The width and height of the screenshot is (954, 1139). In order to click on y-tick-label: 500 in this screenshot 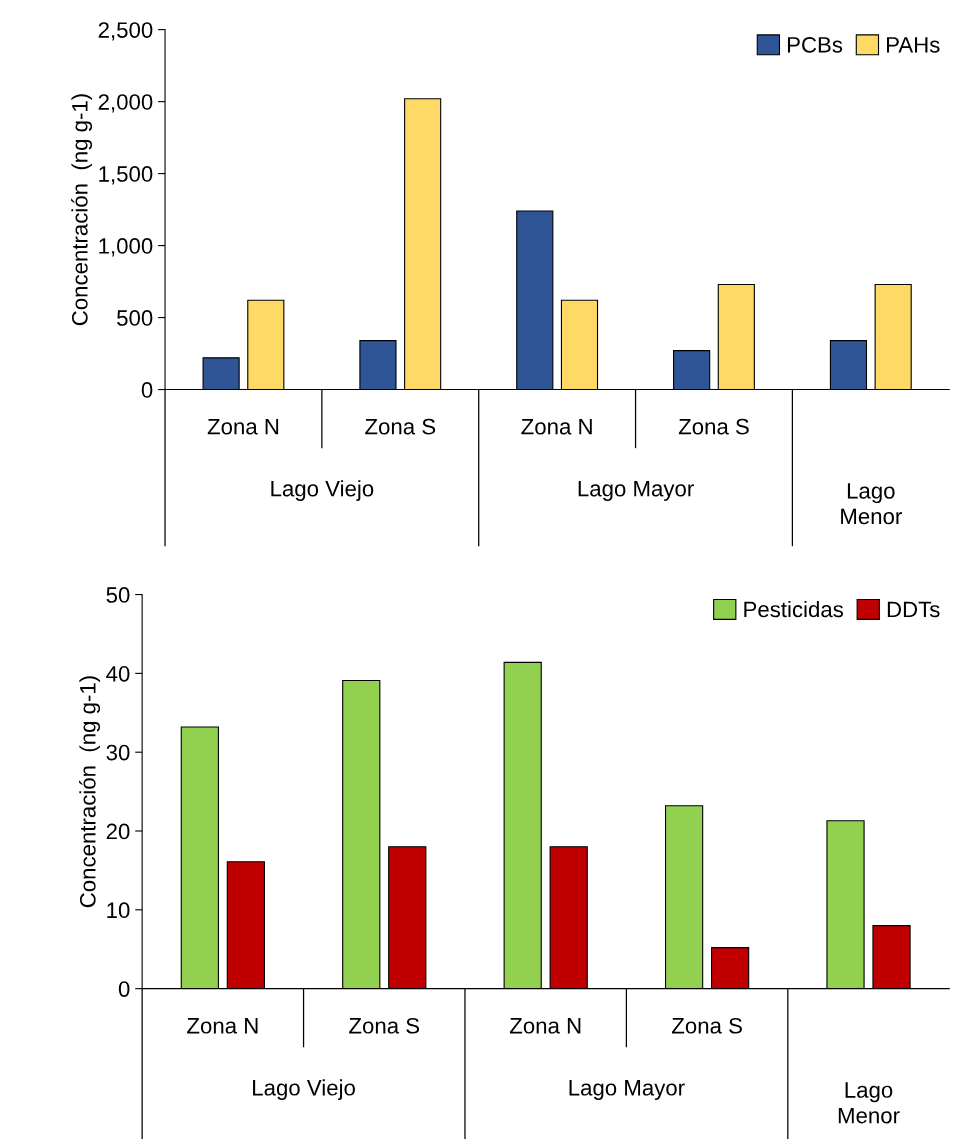, I will do `click(135, 318)`.